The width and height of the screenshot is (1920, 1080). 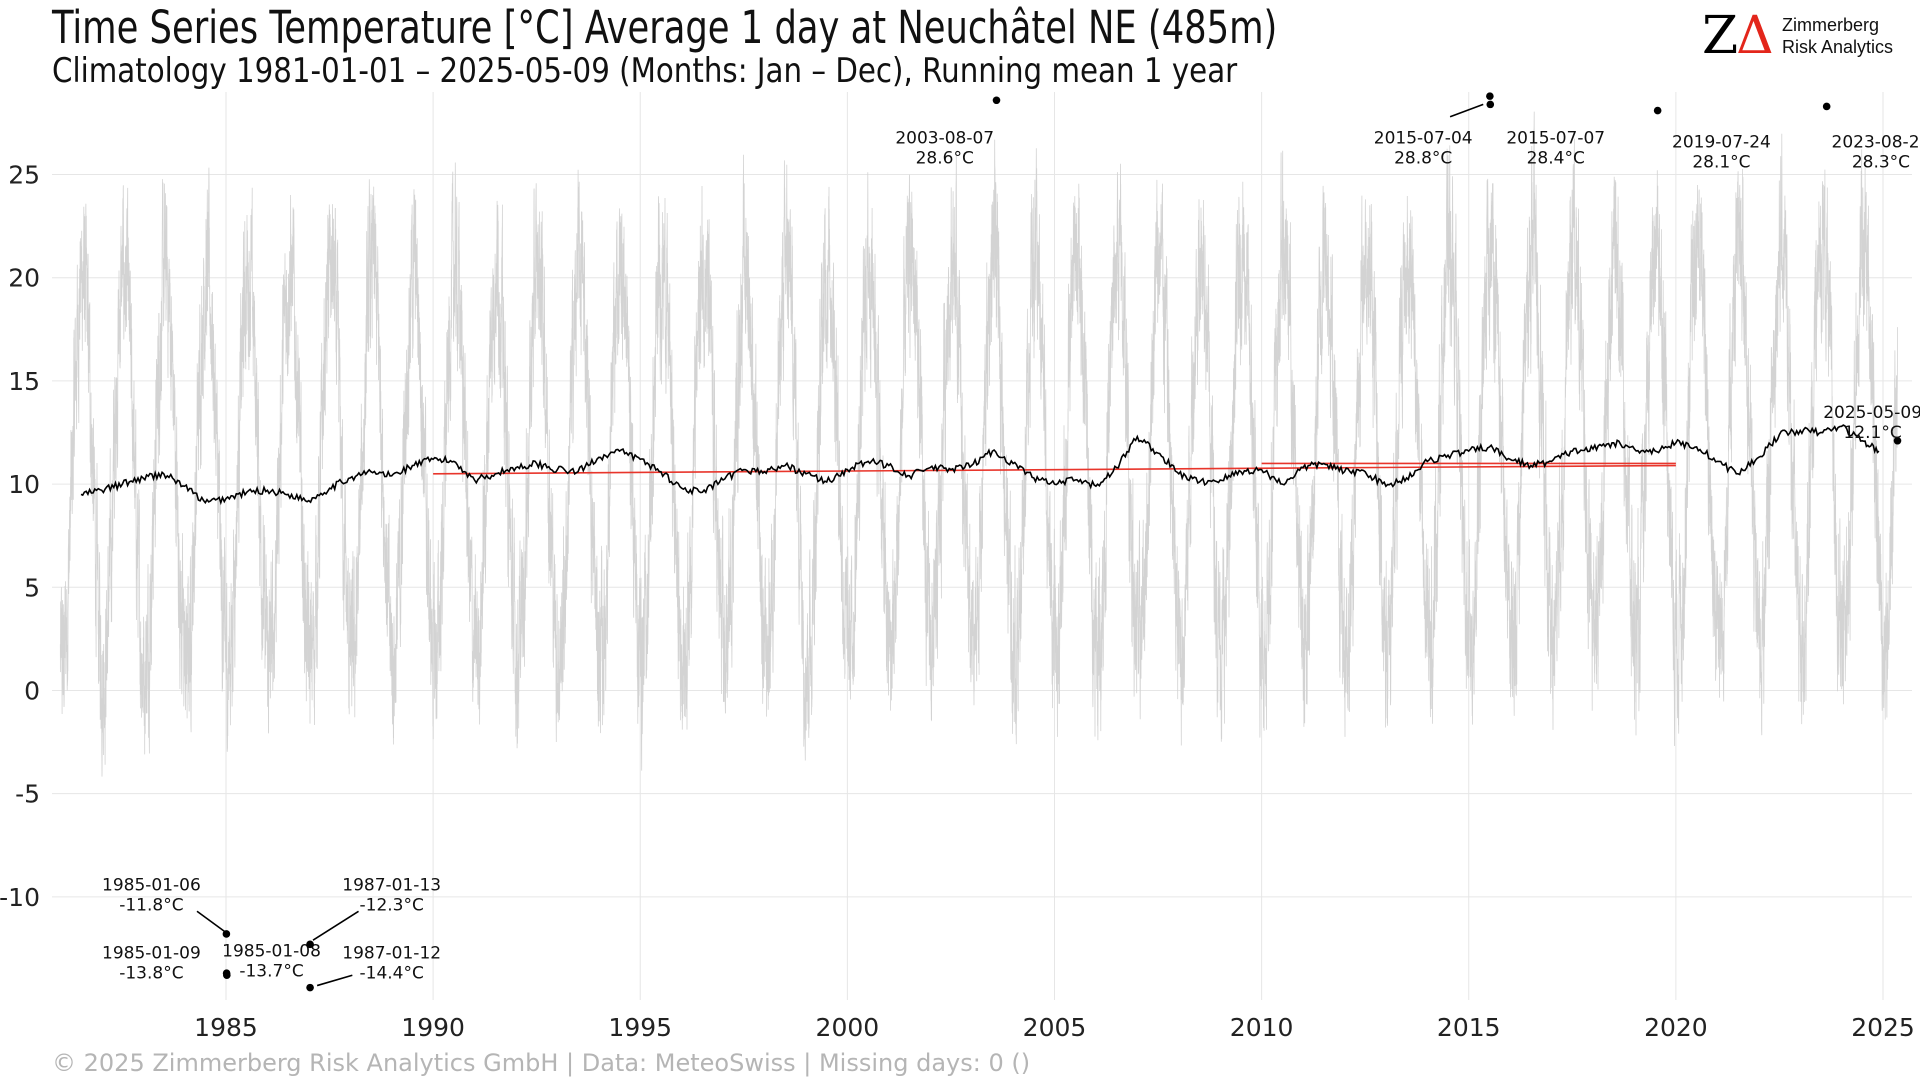 What do you see at coordinates (1755, 36) in the screenshot?
I see `logo-delta-icon: Δ` at bounding box center [1755, 36].